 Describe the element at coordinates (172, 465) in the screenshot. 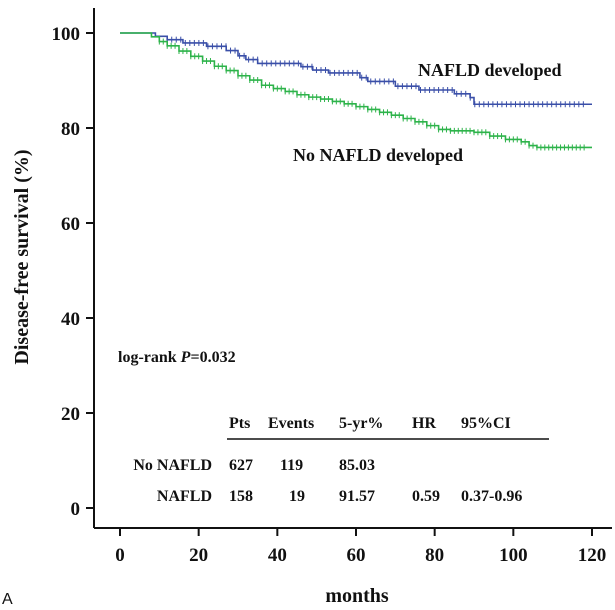

I see `table-row-label: No NAFLD` at that location.